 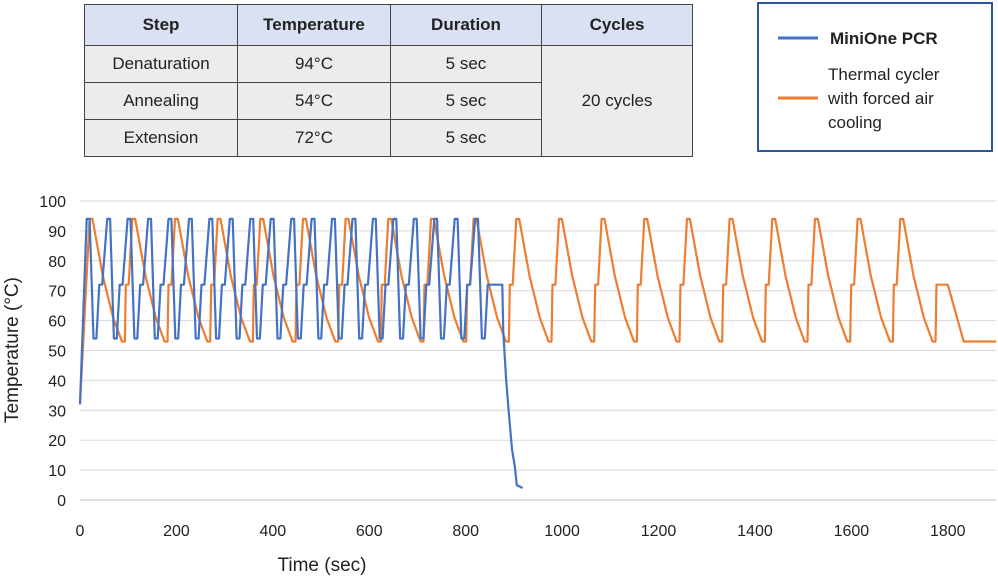 I want to click on table-row: Extension 72°C 5 sec, so click(x=388, y=138).